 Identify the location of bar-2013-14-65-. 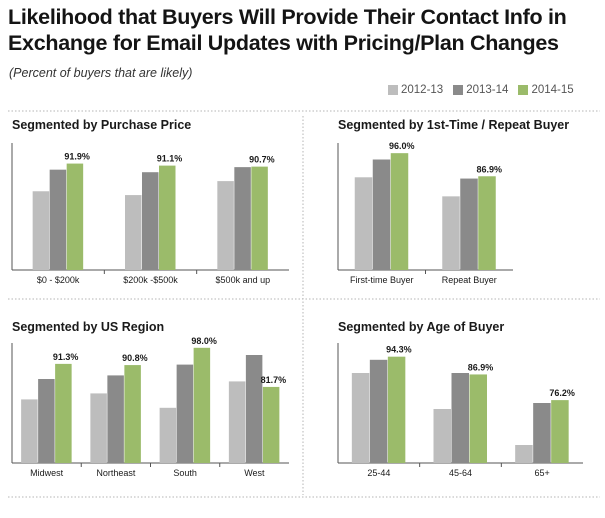
(542, 433).